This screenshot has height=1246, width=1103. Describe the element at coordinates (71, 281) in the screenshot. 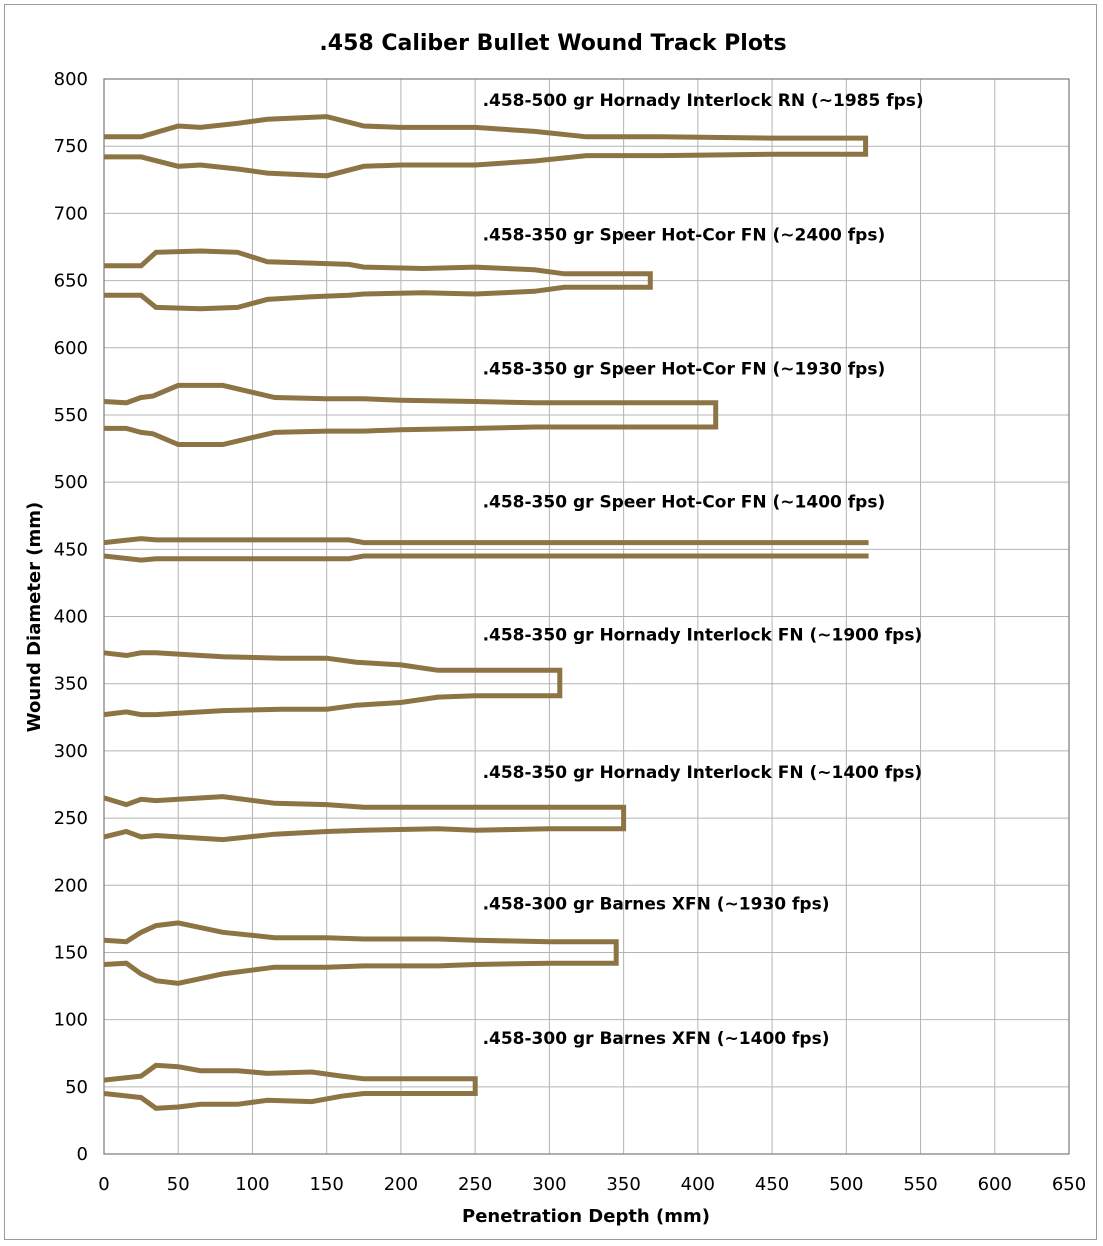

I see `y-tick-label-650: 650` at that location.